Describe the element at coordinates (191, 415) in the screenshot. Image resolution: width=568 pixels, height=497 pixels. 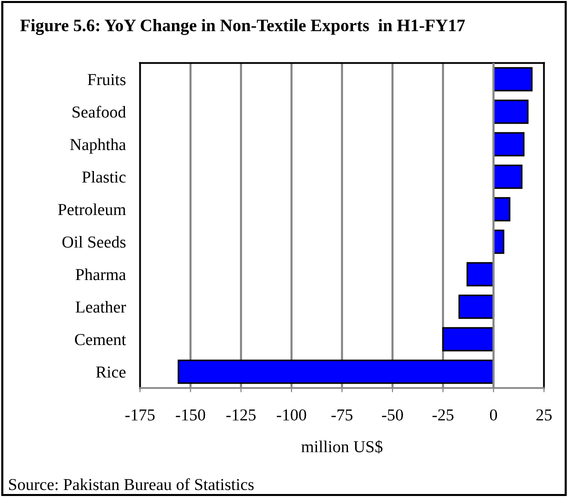
I see `x-tick-label: -150` at that location.